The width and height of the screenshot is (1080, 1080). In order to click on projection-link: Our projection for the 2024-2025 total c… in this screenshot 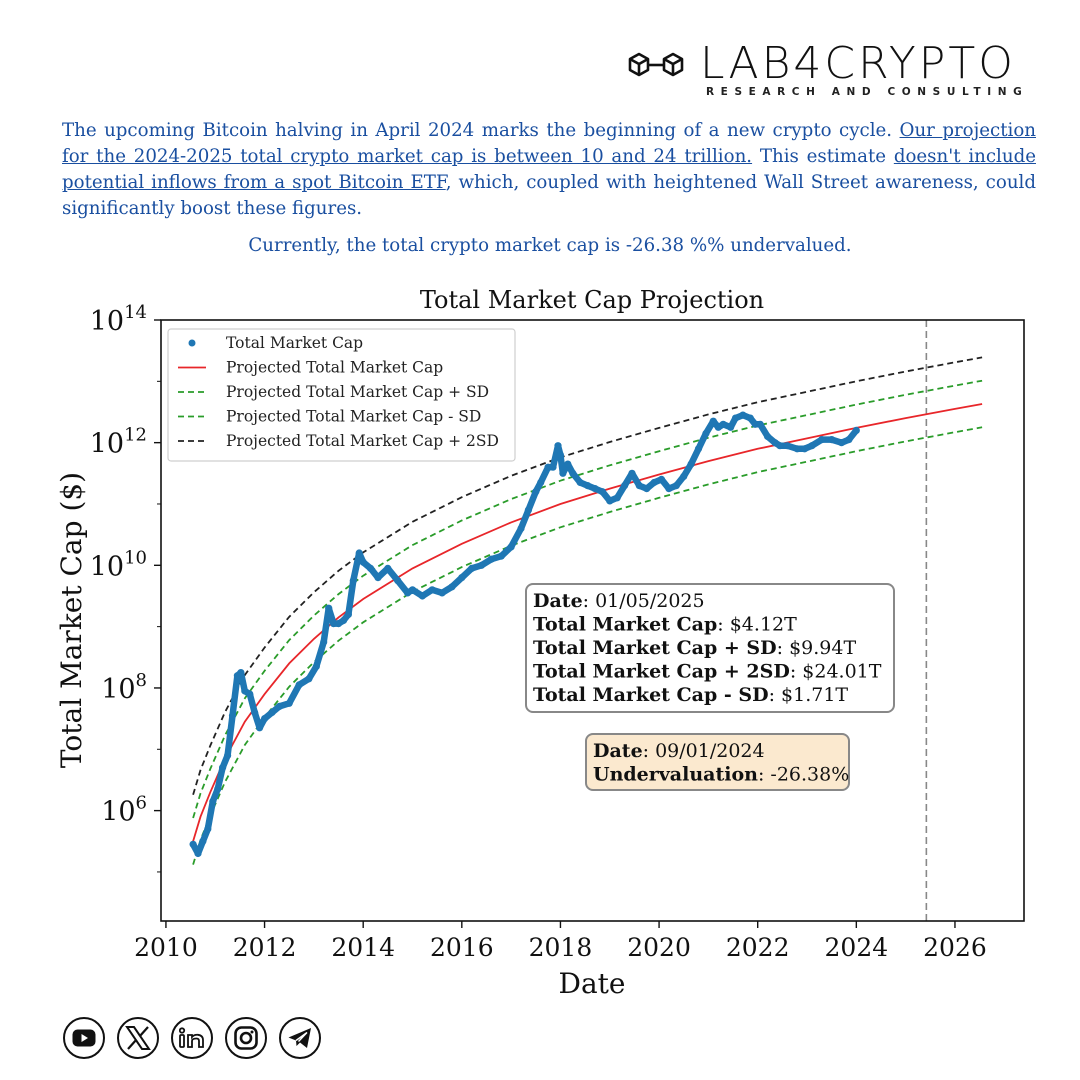, I will do `click(549, 143)`.